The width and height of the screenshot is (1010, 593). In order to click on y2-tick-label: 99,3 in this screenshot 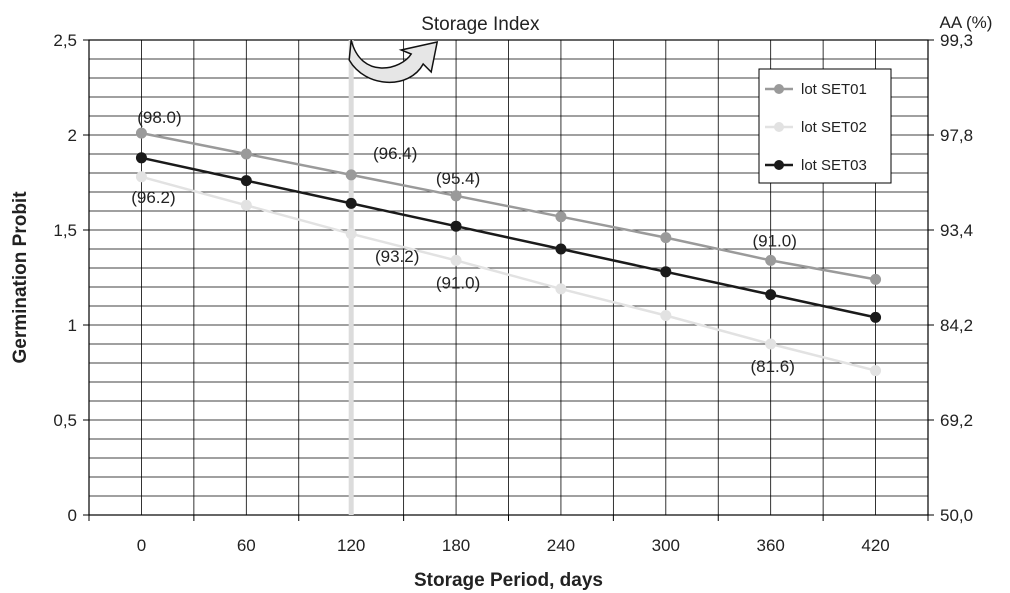, I will do `click(956, 40)`.